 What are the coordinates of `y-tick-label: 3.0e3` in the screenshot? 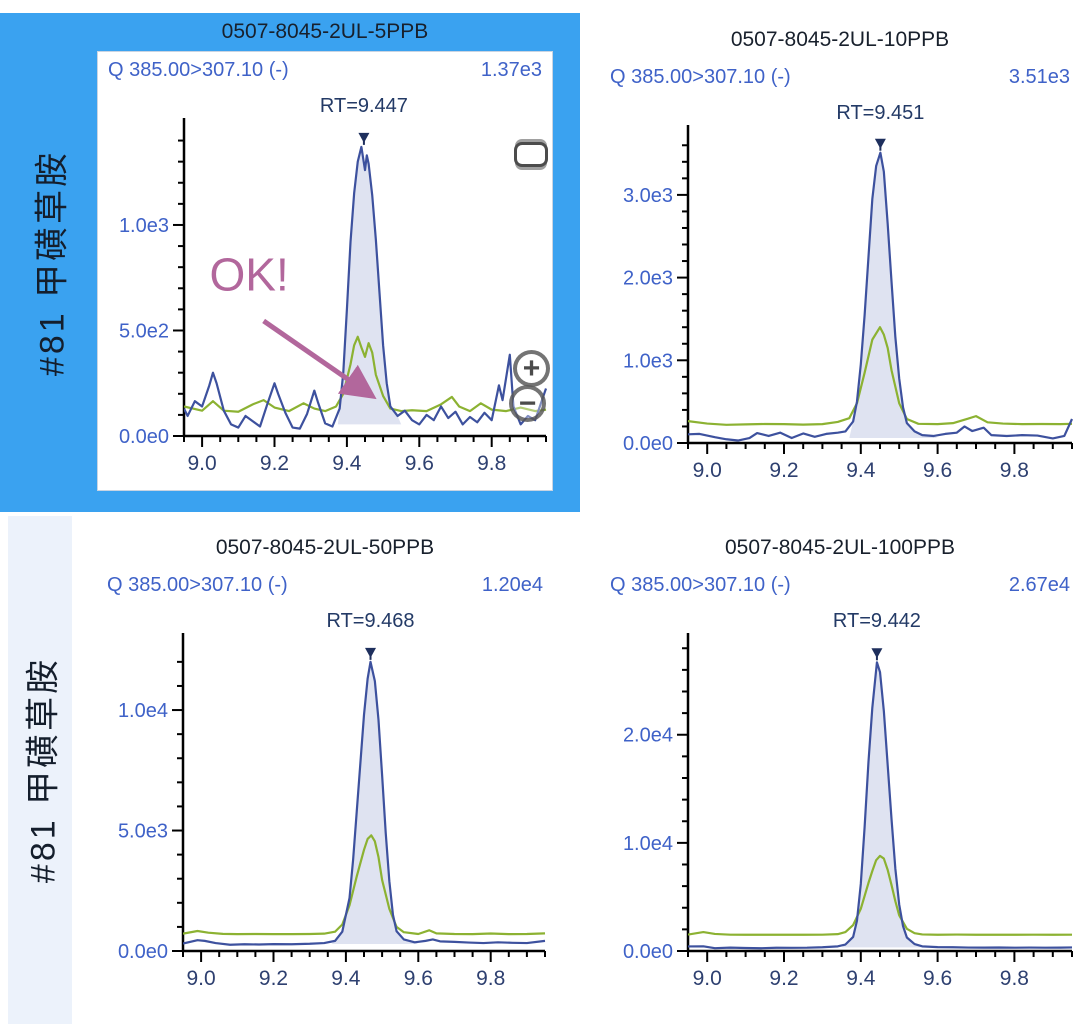 It's located at (648, 196).